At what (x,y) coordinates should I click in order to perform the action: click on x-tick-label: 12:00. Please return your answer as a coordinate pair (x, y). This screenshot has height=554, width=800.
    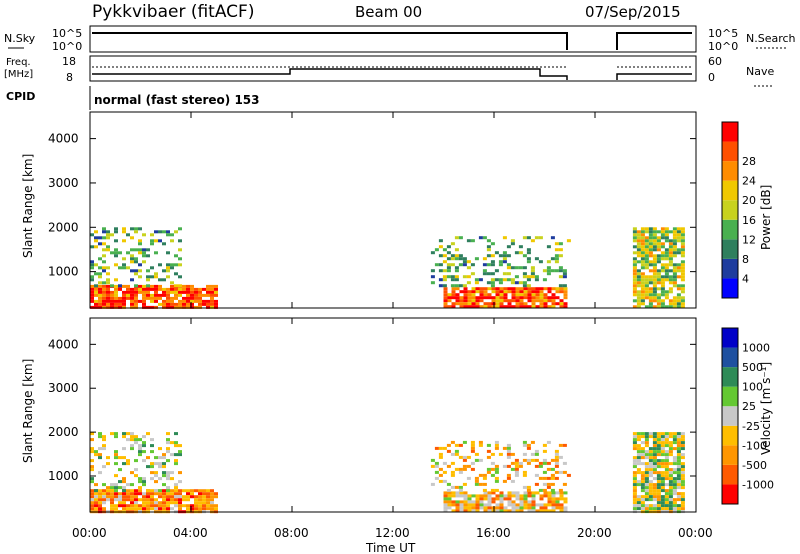
    Looking at the image, I should click on (392, 533).